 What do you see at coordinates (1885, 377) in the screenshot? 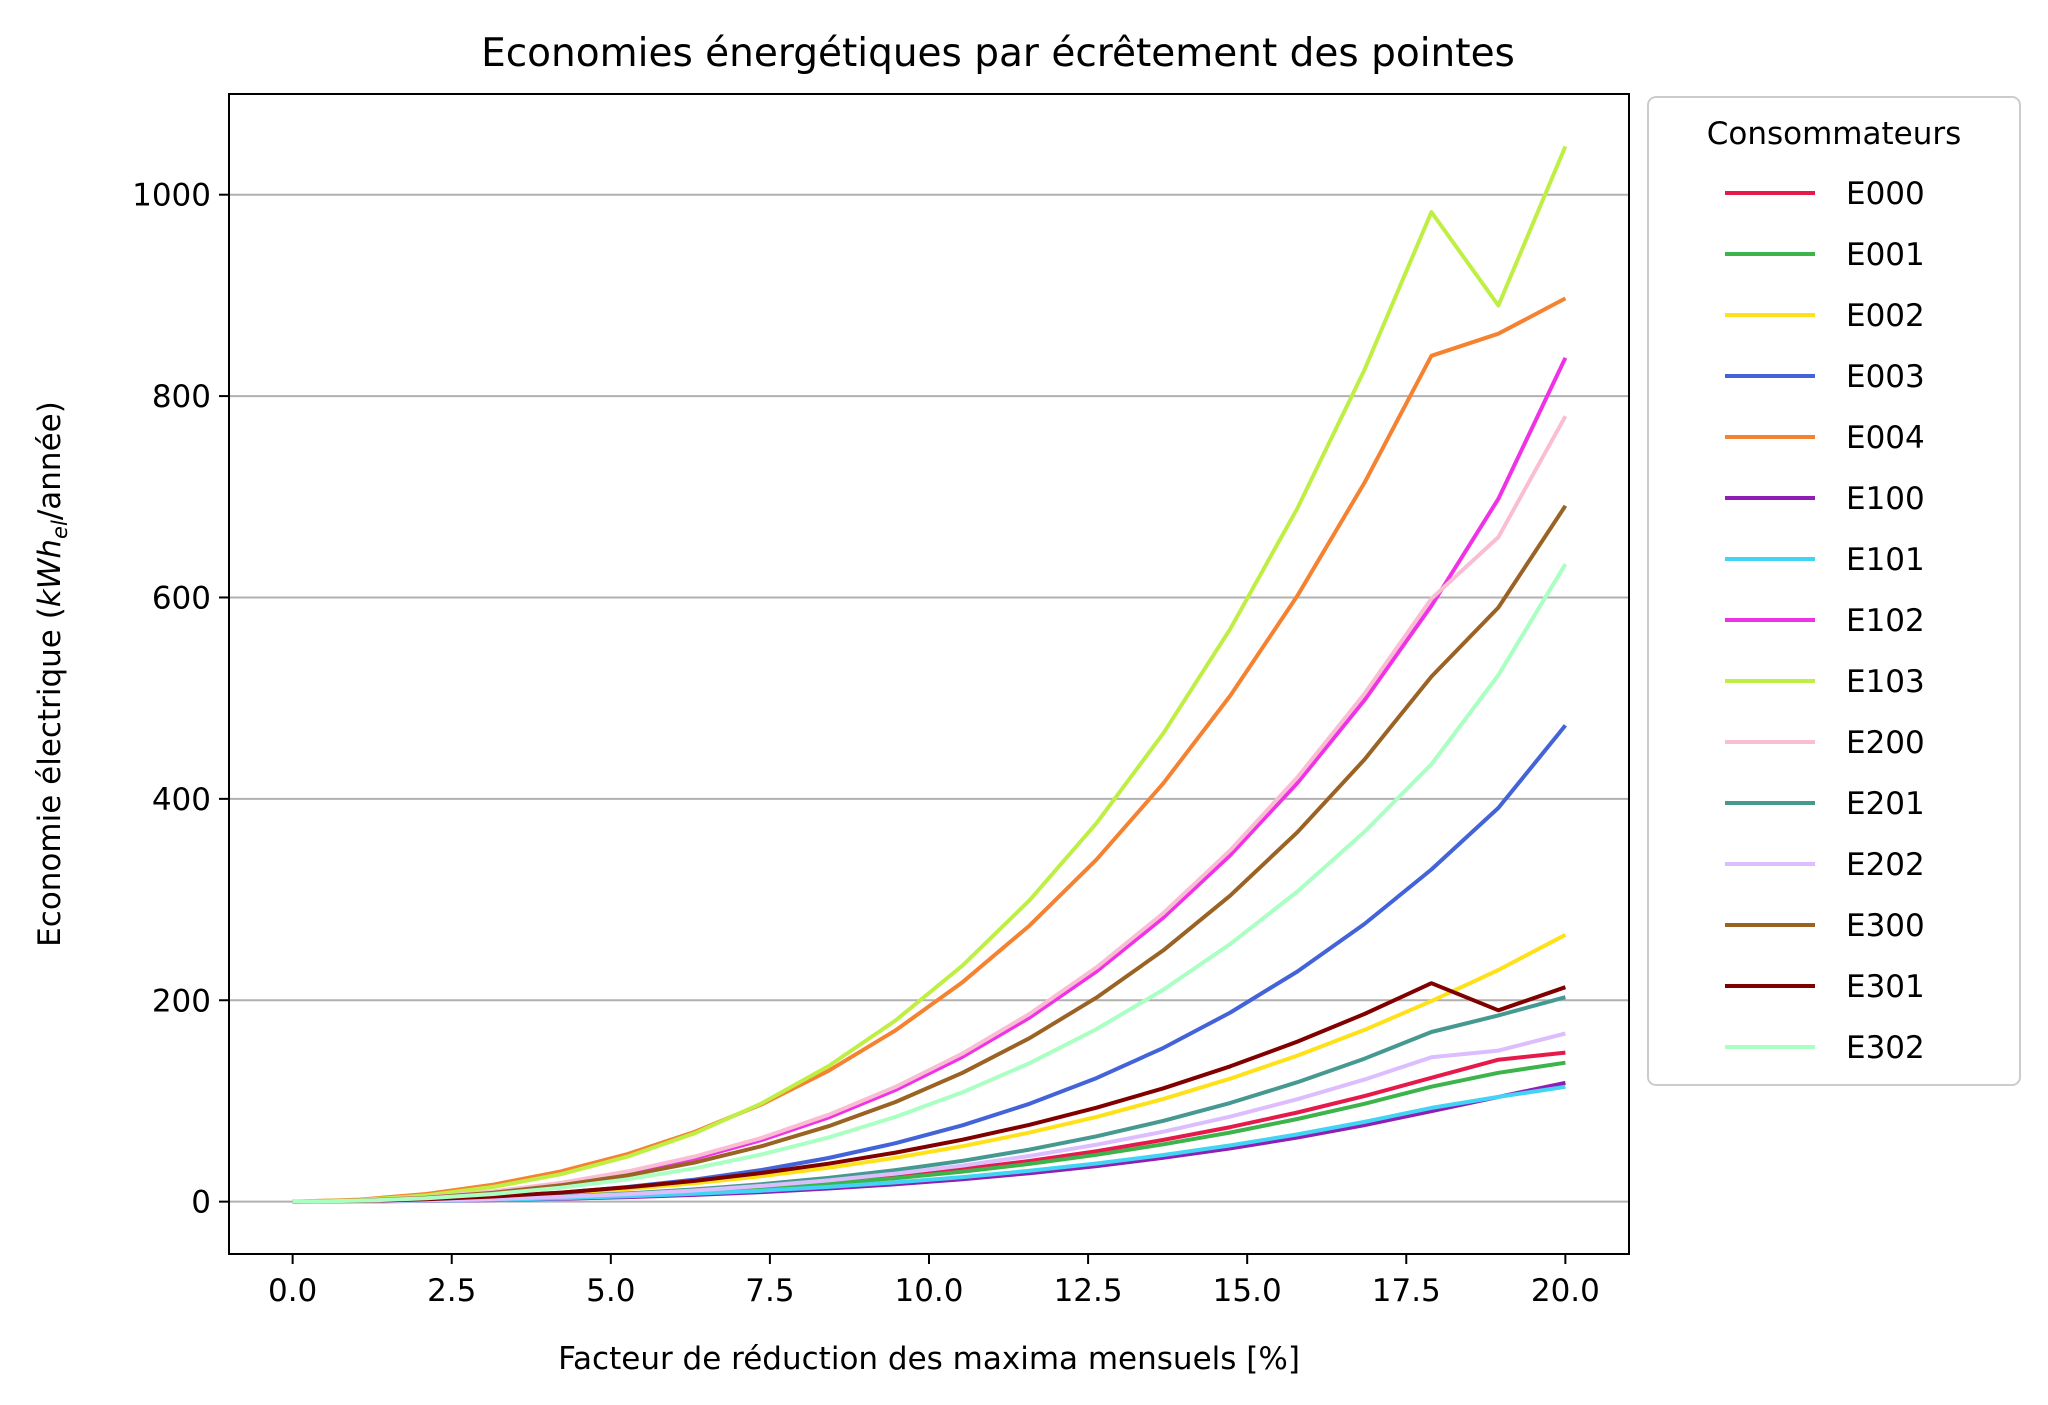
I see `legend-label: E003` at bounding box center [1885, 377].